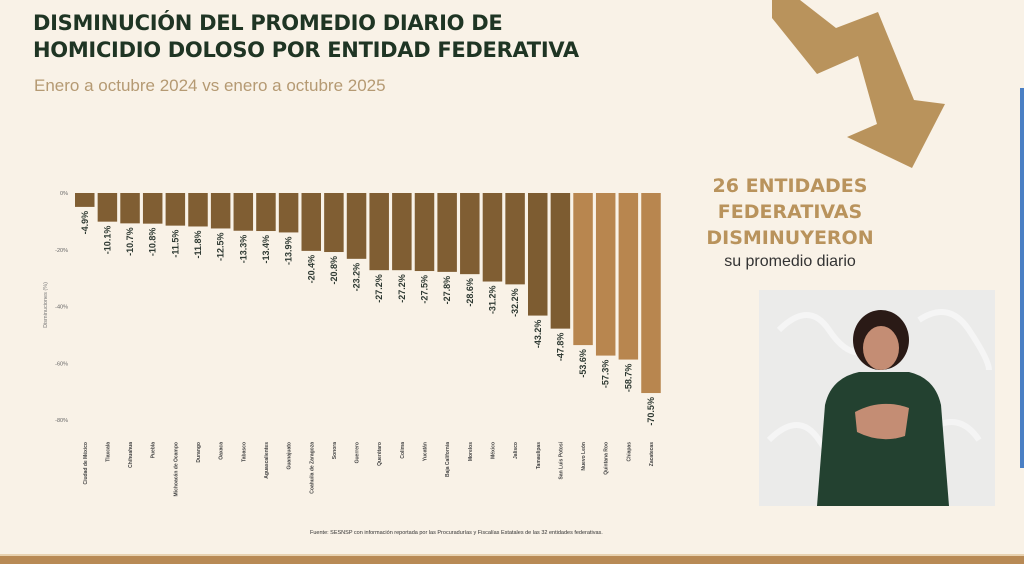  Describe the element at coordinates (61, 308) in the screenshot. I see `y-tick-label: -40%` at that location.